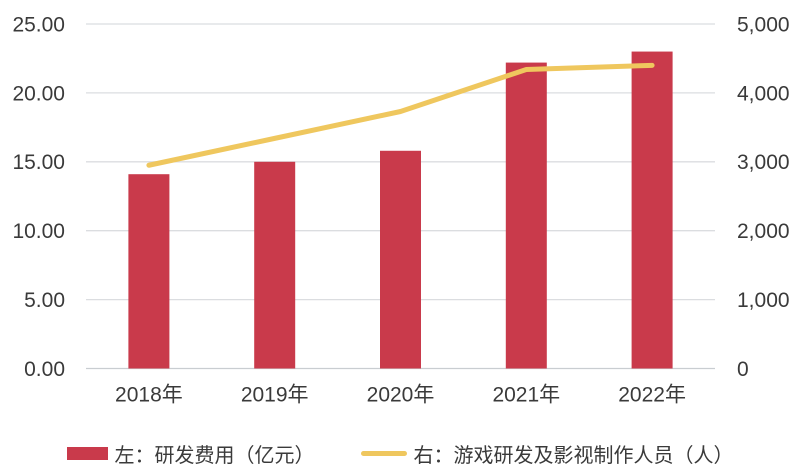 This screenshot has height=473, width=800. What do you see at coordinates (763, 93) in the screenshot?
I see `right-axis-tick-label: 4,000` at bounding box center [763, 93].